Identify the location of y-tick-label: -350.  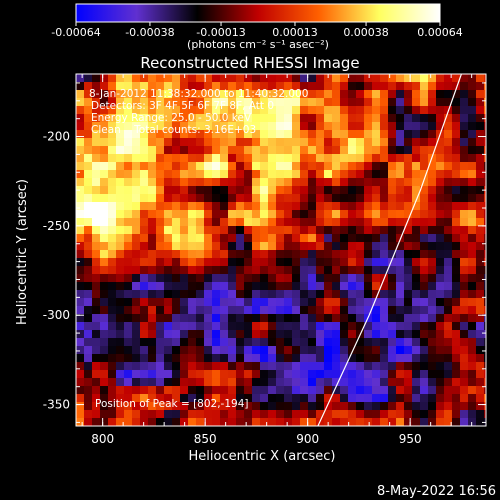
(56, 405).